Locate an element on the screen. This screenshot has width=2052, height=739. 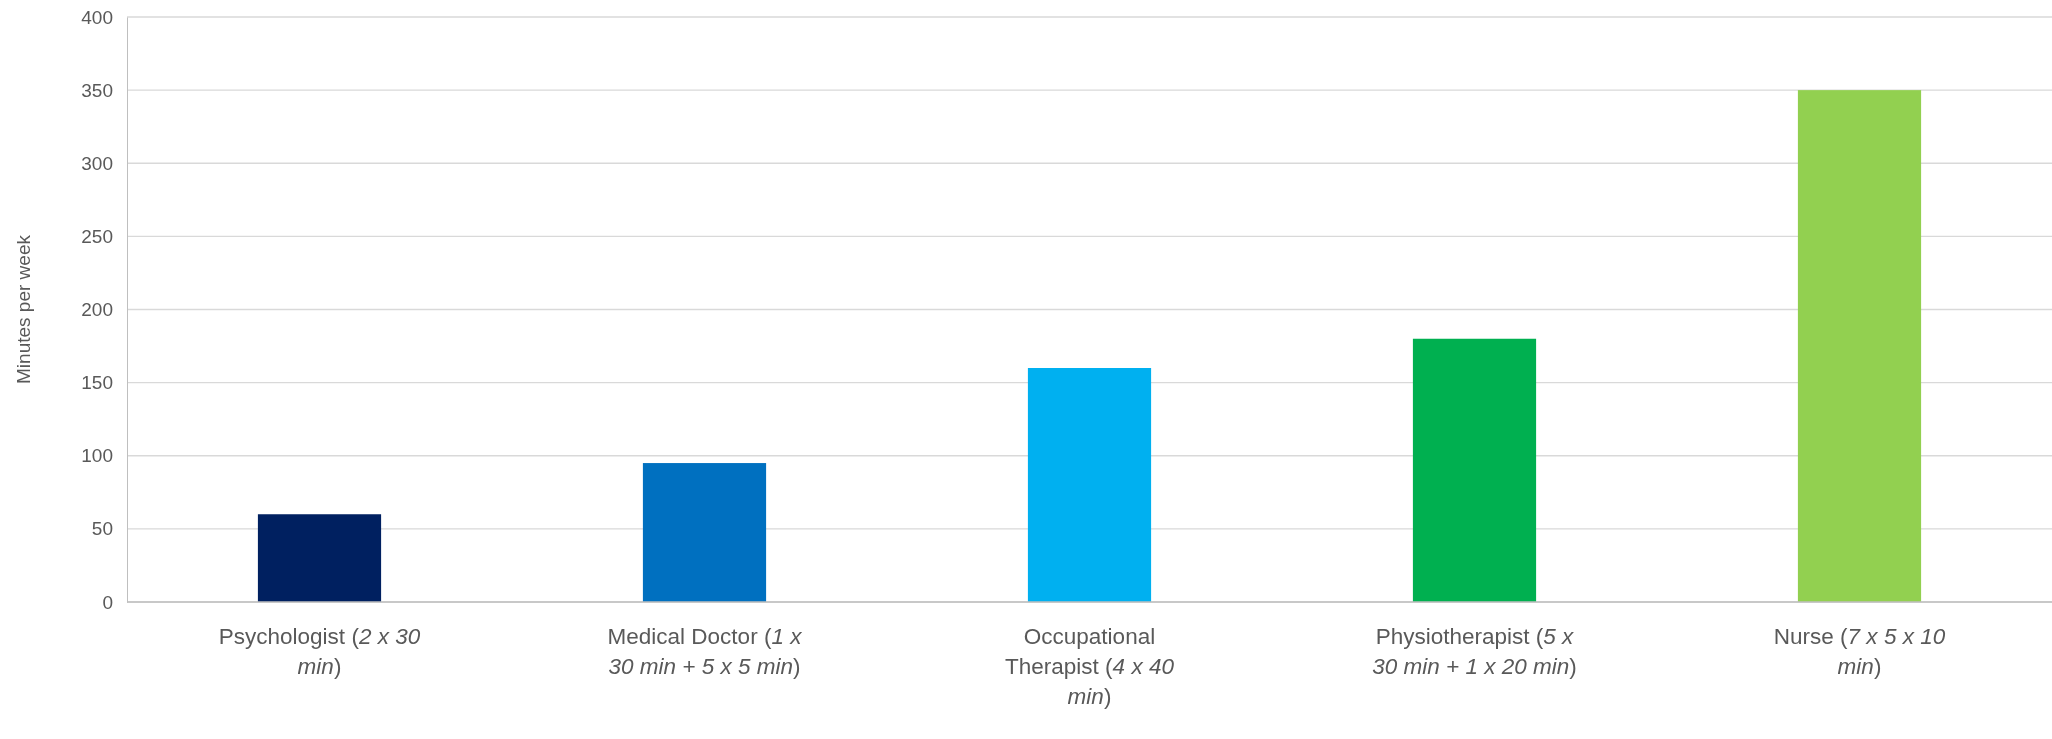
category-label: Physiotherapist (5 x 30 min + 1 x 20 min) is located at coordinates (1474, 651).